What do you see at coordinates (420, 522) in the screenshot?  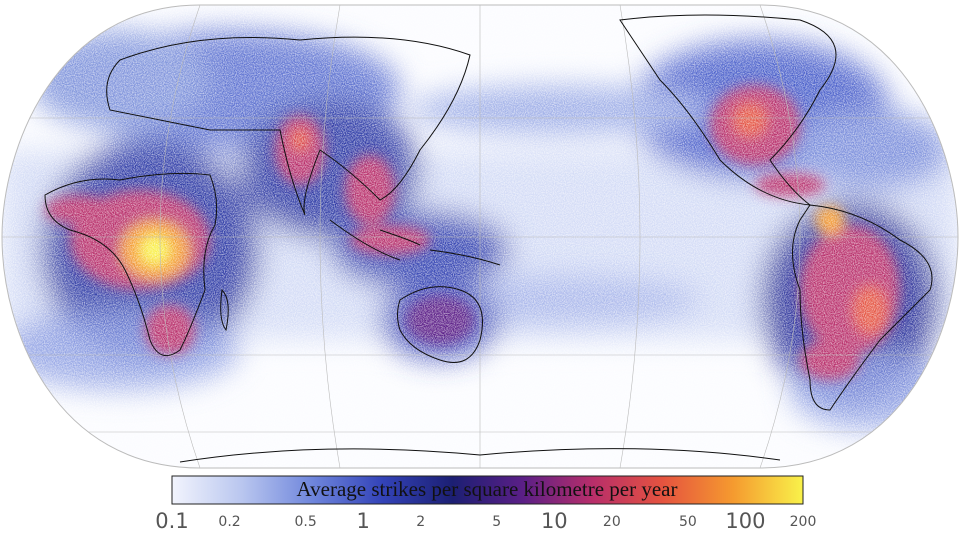 I see `legend-tick-label: 2` at bounding box center [420, 522].